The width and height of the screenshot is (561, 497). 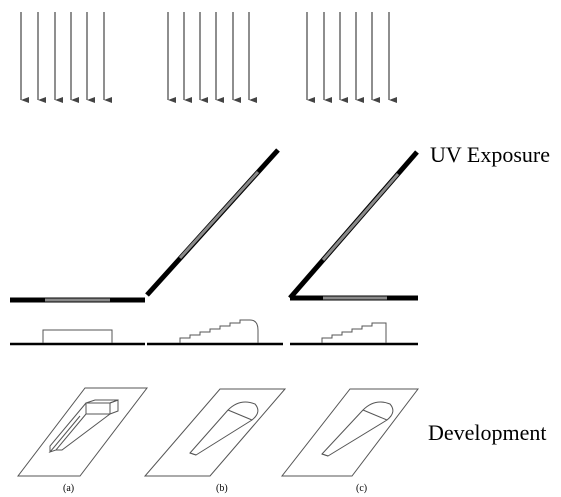 What do you see at coordinates (215, 332) in the screenshot?
I see `substrate-panel-b` at bounding box center [215, 332].